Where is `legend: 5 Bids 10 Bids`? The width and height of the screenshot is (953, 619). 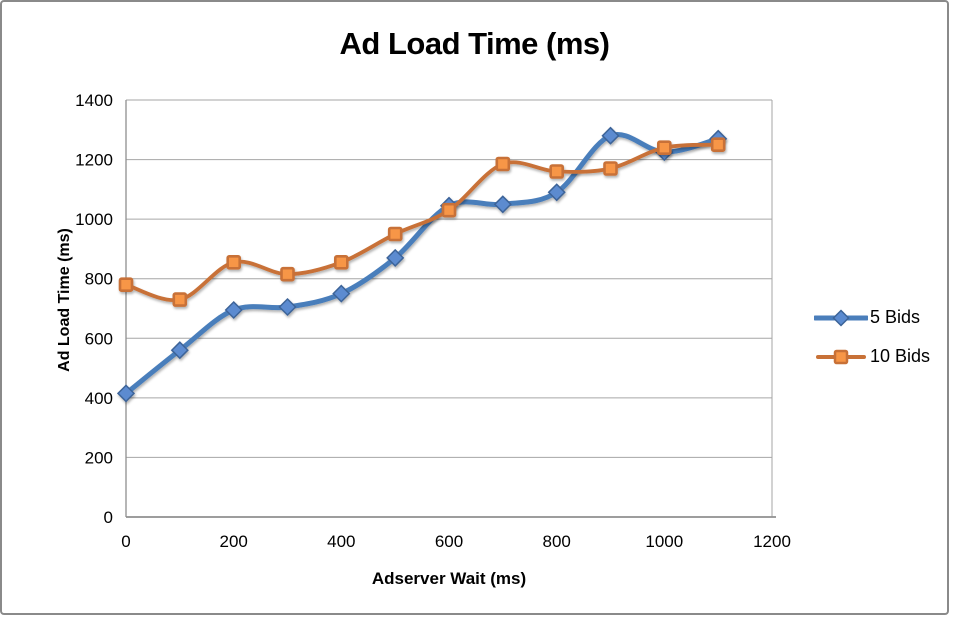
legend: 5 Bids 10 Bids is located at coordinates (872, 337).